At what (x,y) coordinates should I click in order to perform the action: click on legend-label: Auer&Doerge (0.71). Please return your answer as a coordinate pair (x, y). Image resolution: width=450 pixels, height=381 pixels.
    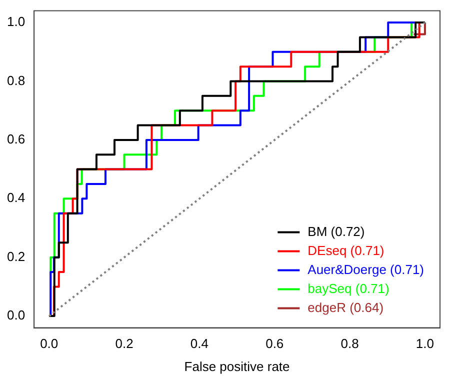
    Looking at the image, I should click on (366, 269).